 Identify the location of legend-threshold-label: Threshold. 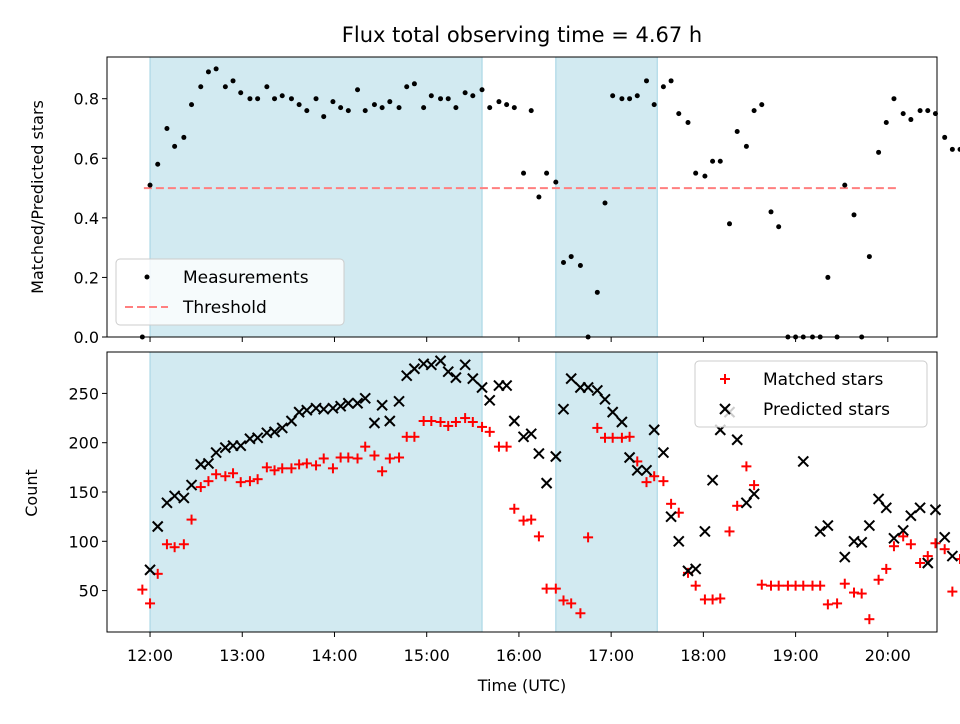
(224, 308).